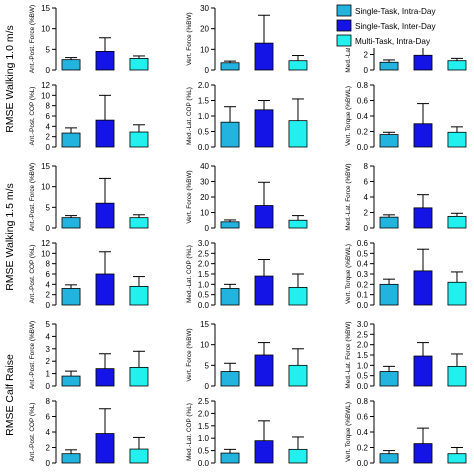 The height and width of the screenshot is (474, 474). What do you see at coordinates (395, 11) in the screenshot?
I see `legend-label: Single-Task, Intra-Day` at bounding box center [395, 11].